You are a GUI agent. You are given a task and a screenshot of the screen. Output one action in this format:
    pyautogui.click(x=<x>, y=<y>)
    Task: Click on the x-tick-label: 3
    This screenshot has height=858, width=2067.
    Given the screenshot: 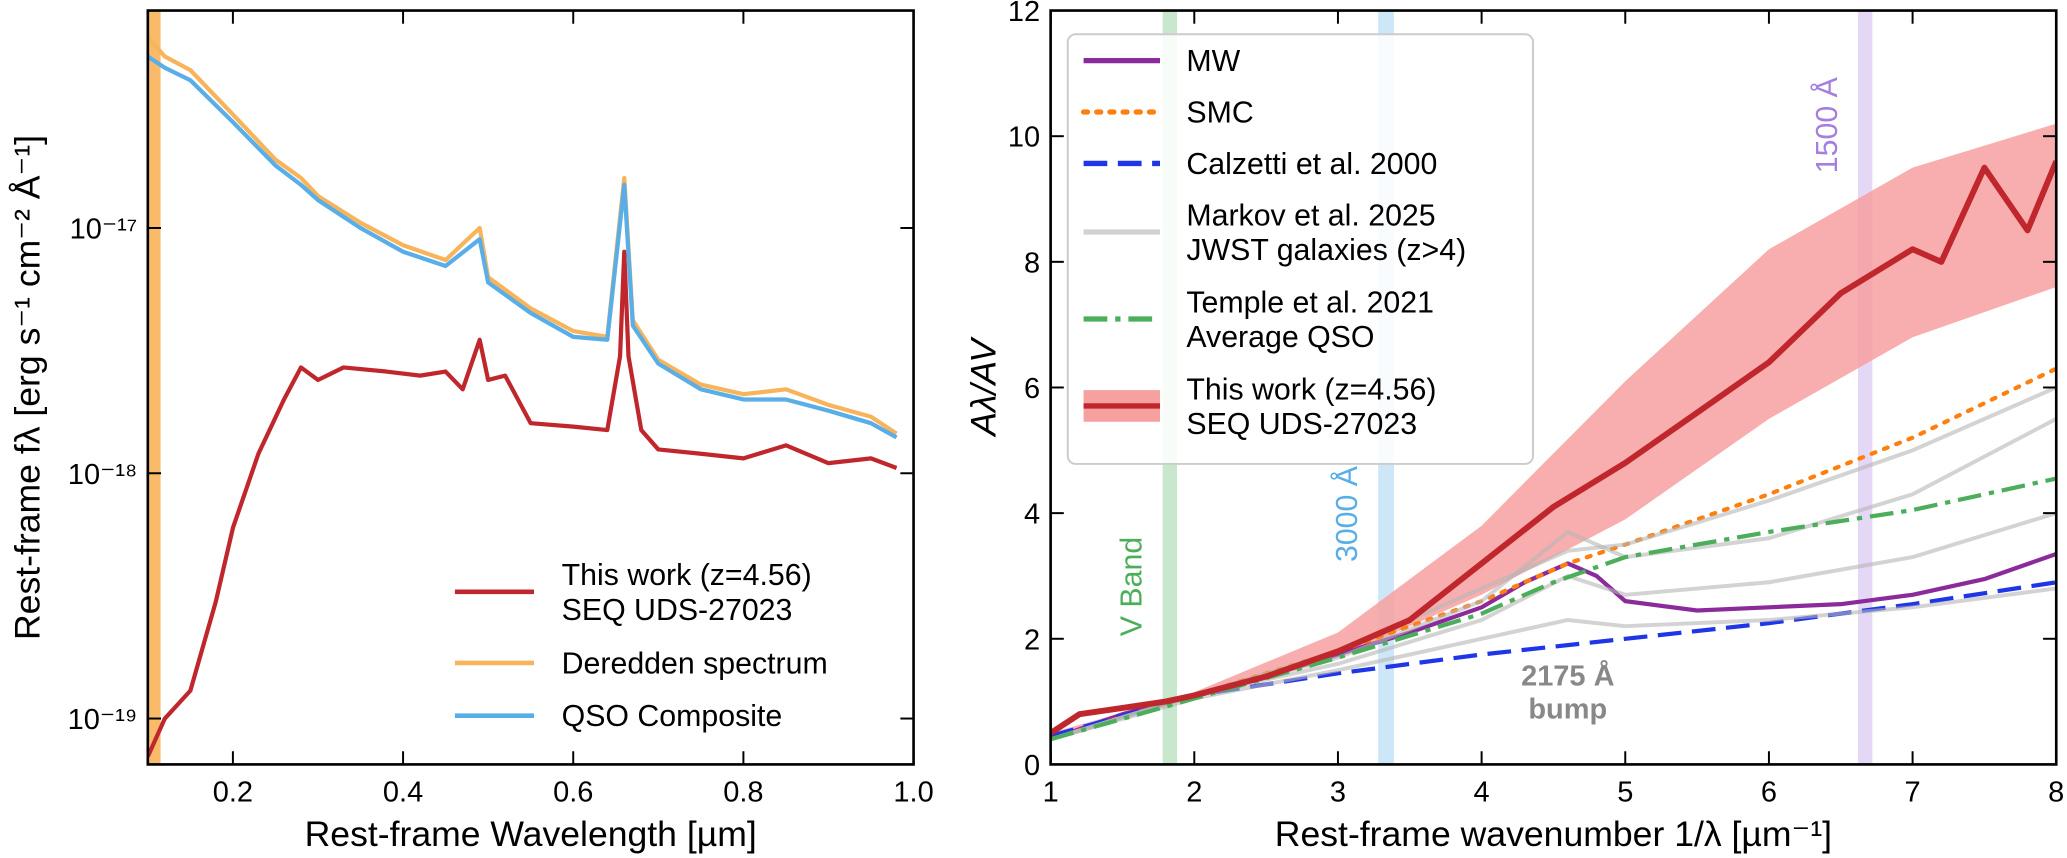 What is the action you would take?
    pyautogui.click(x=1338, y=792)
    